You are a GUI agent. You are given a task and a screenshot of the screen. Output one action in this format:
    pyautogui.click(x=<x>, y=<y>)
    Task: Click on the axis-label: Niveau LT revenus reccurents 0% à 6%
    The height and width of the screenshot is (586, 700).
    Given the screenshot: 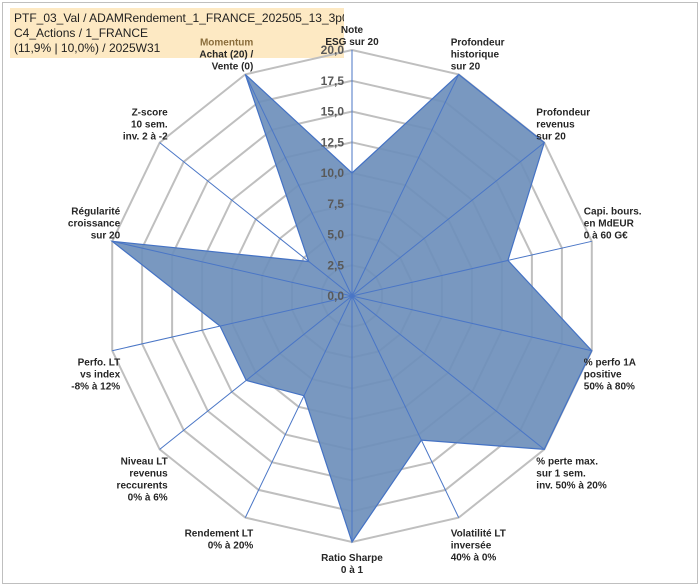 What is the action you would take?
    pyautogui.click(x=143, y=479)
    